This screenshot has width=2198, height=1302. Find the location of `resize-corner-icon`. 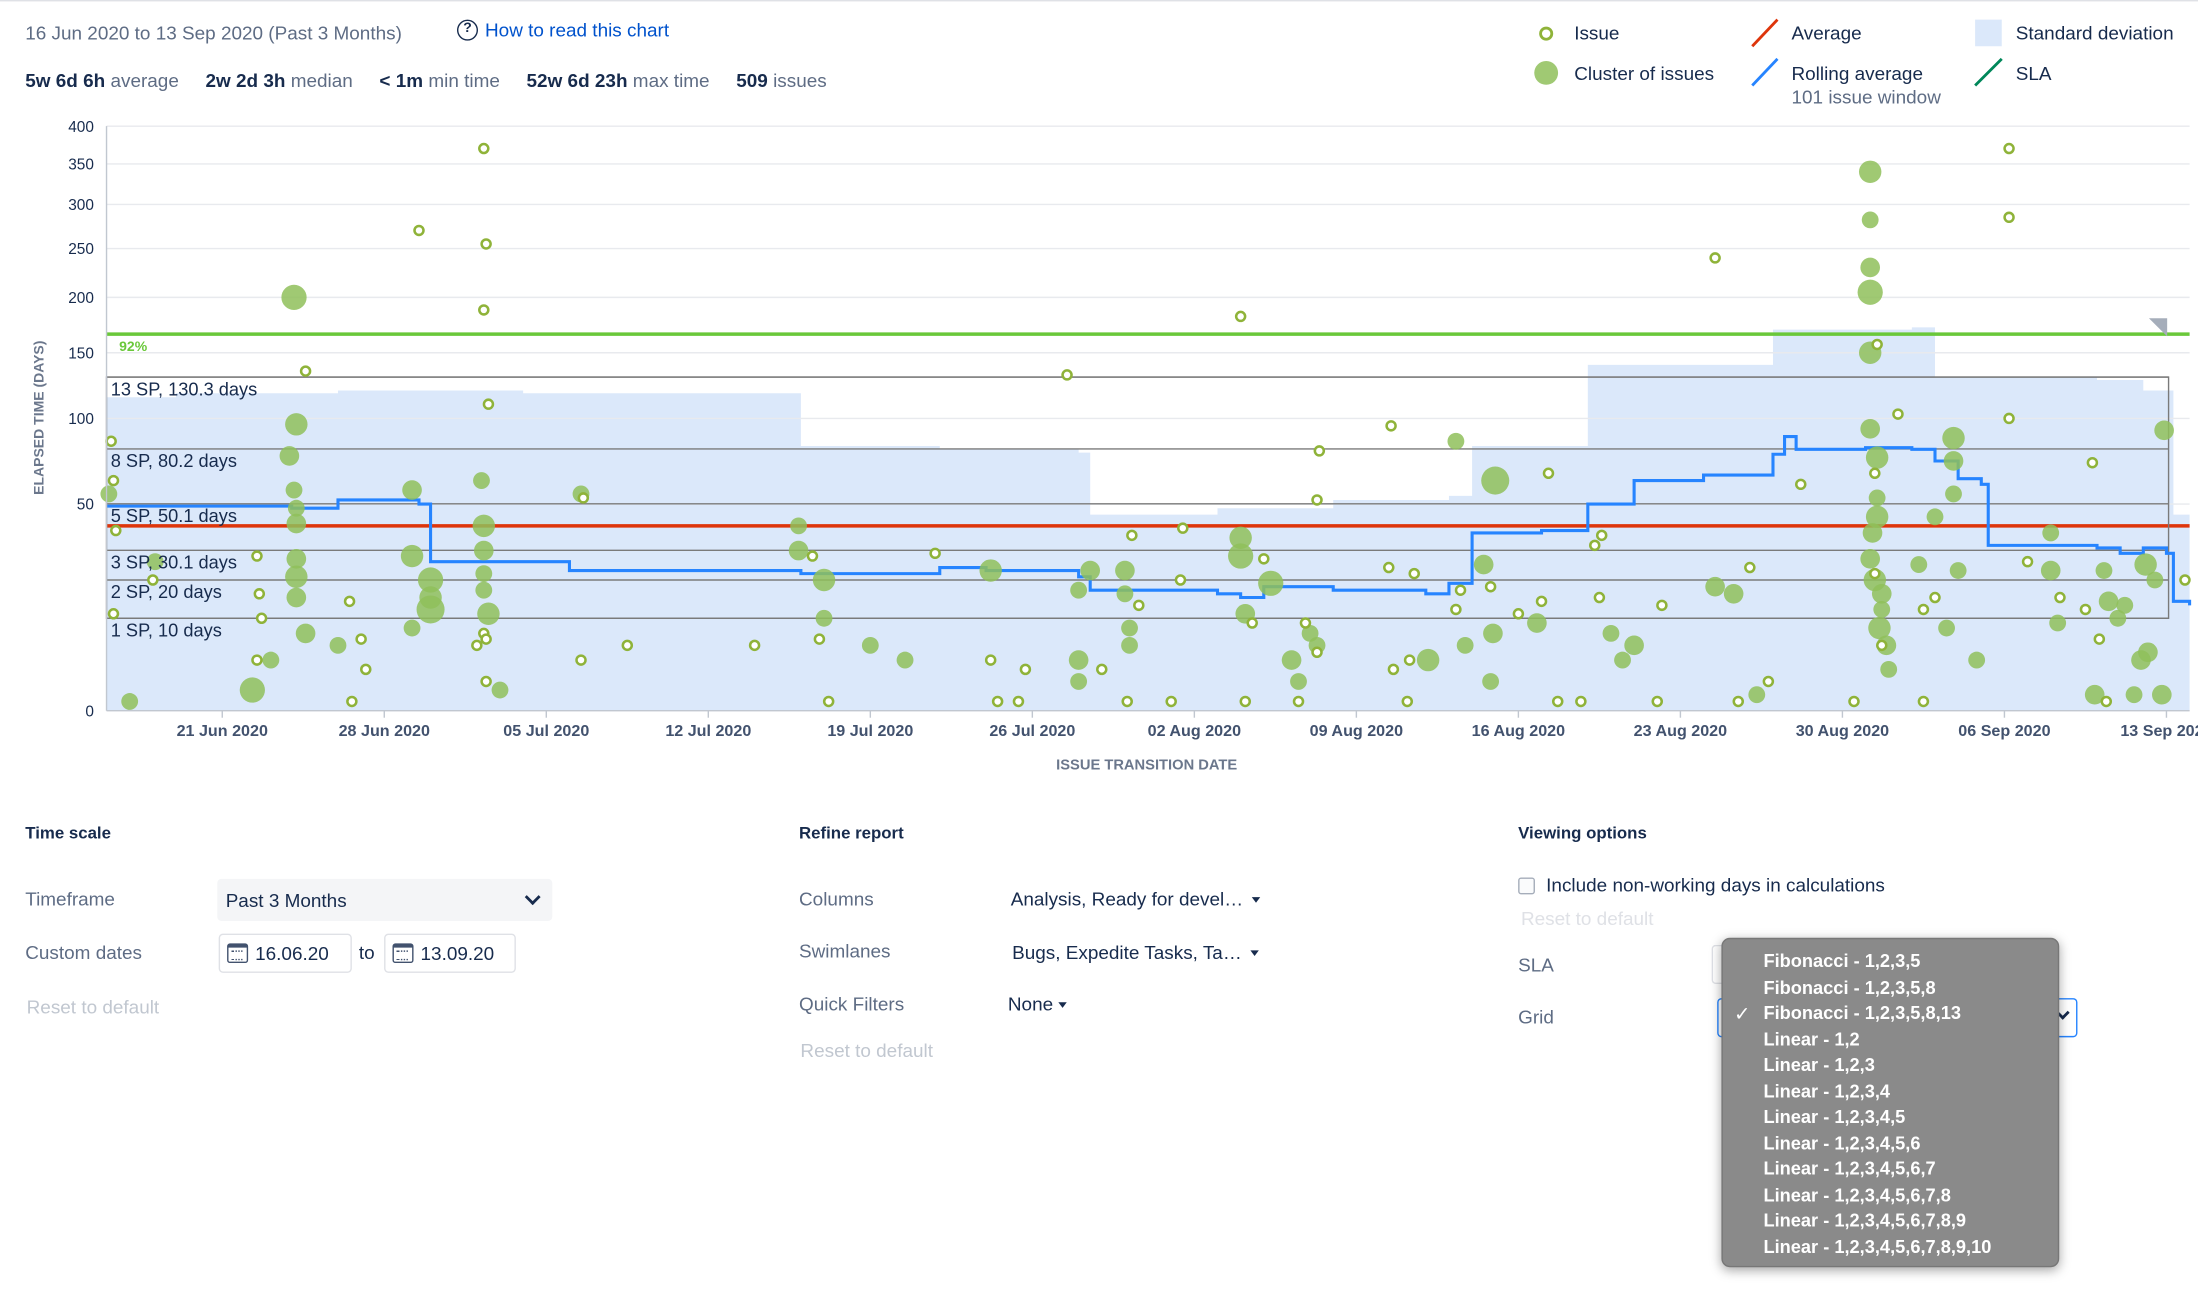

resize-corner-icon is located at coordinates (2158, 327).